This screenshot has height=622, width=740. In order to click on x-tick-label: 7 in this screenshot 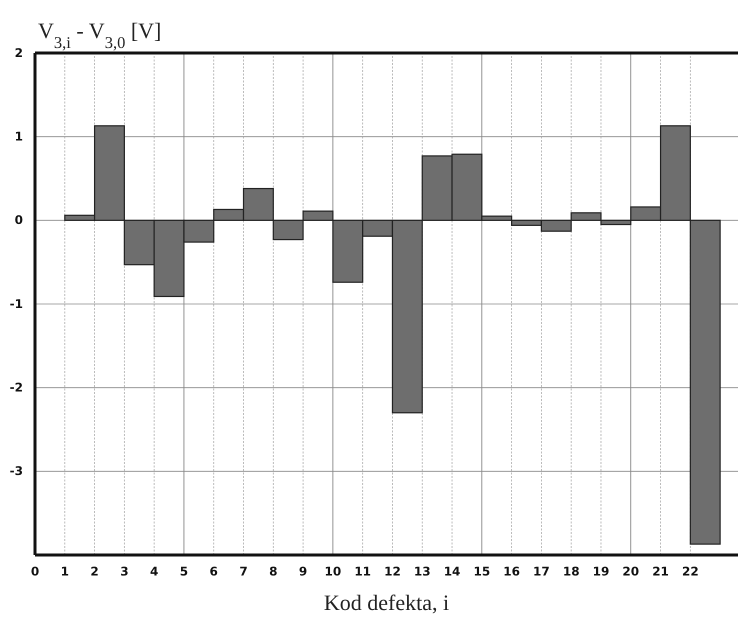, I will do `click(243, 571)`.